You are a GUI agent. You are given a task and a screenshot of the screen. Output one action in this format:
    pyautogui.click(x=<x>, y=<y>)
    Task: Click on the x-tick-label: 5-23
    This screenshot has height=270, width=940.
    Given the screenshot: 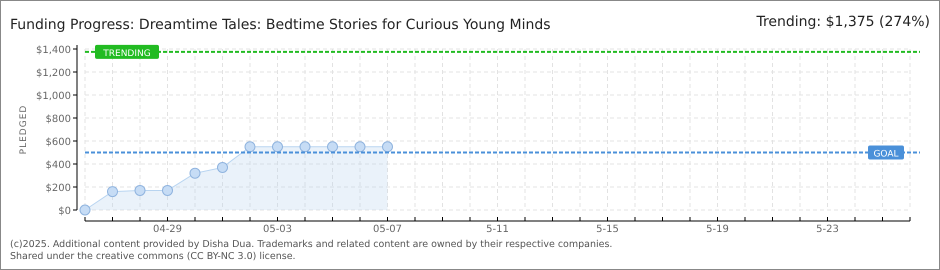 What is the action you would take?
    pyautogui.click(x=827, y=229)
    